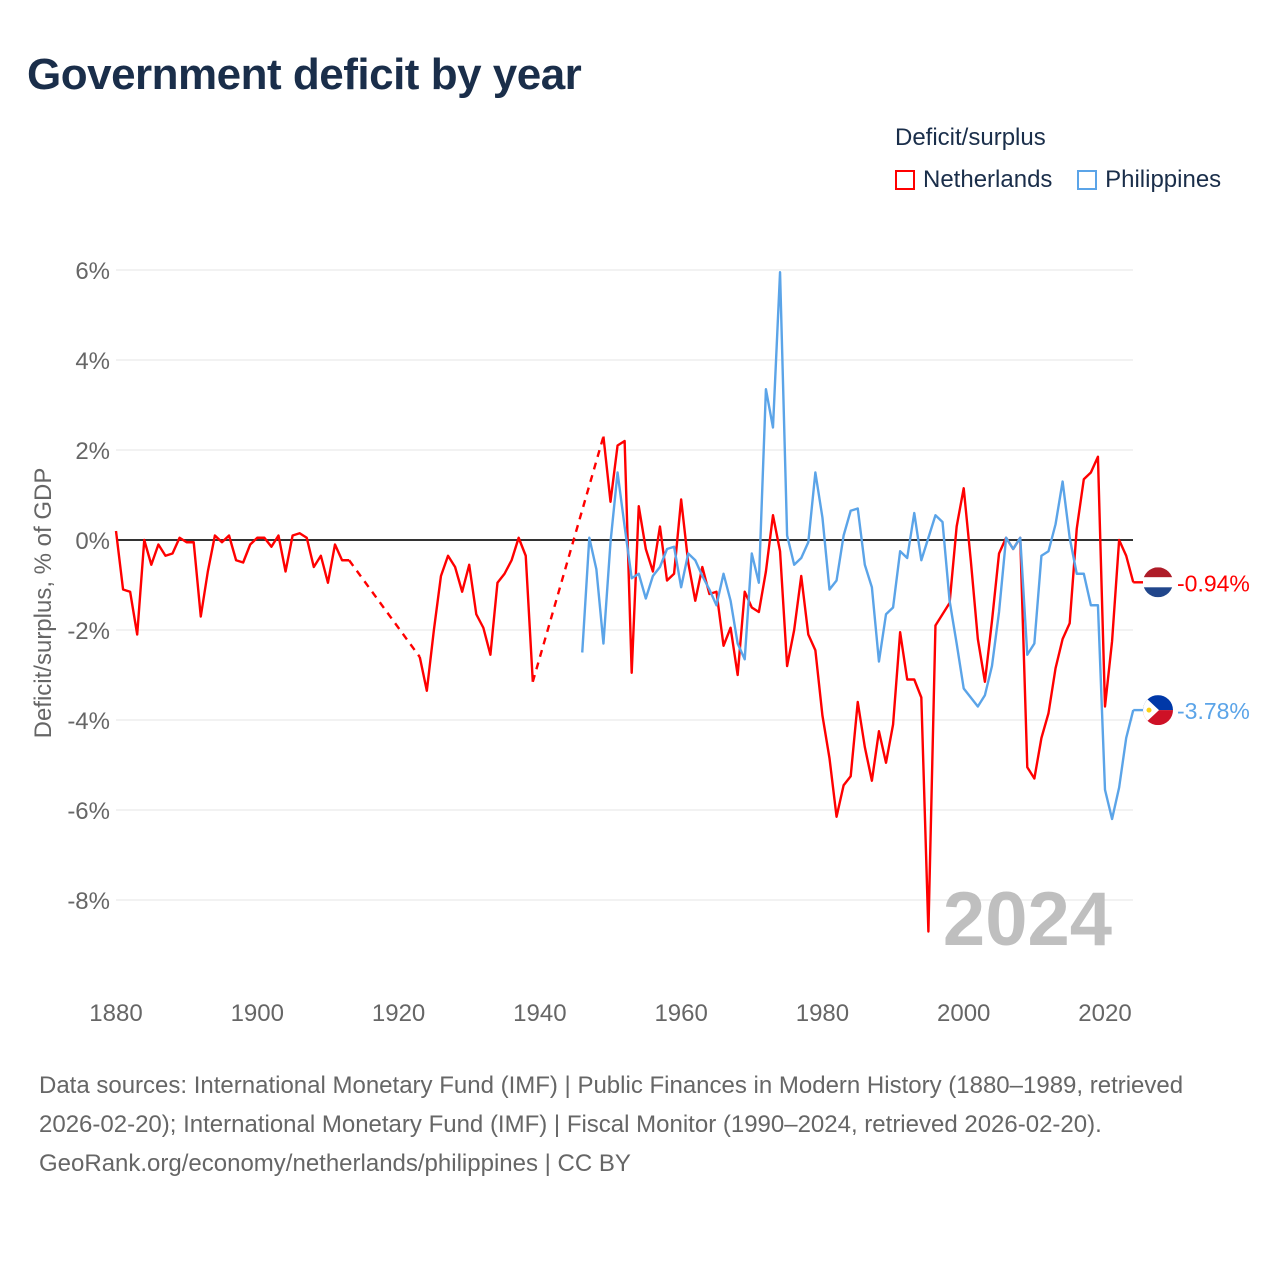 This screenshot has height=1280, width=1280. I want to click on legend-title: Deficit/surplus, so click(970, 137).